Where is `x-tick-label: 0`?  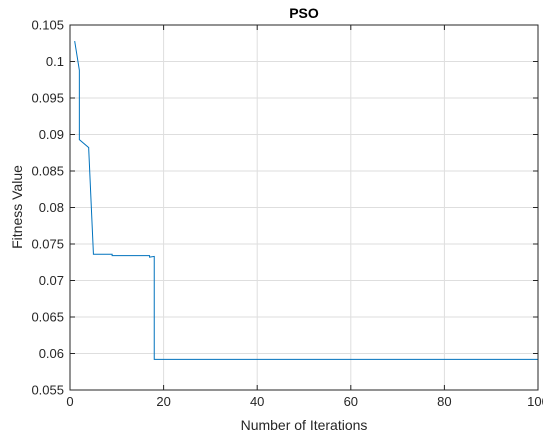 x-tick-label: 0 is located at coordinates (69, 401).